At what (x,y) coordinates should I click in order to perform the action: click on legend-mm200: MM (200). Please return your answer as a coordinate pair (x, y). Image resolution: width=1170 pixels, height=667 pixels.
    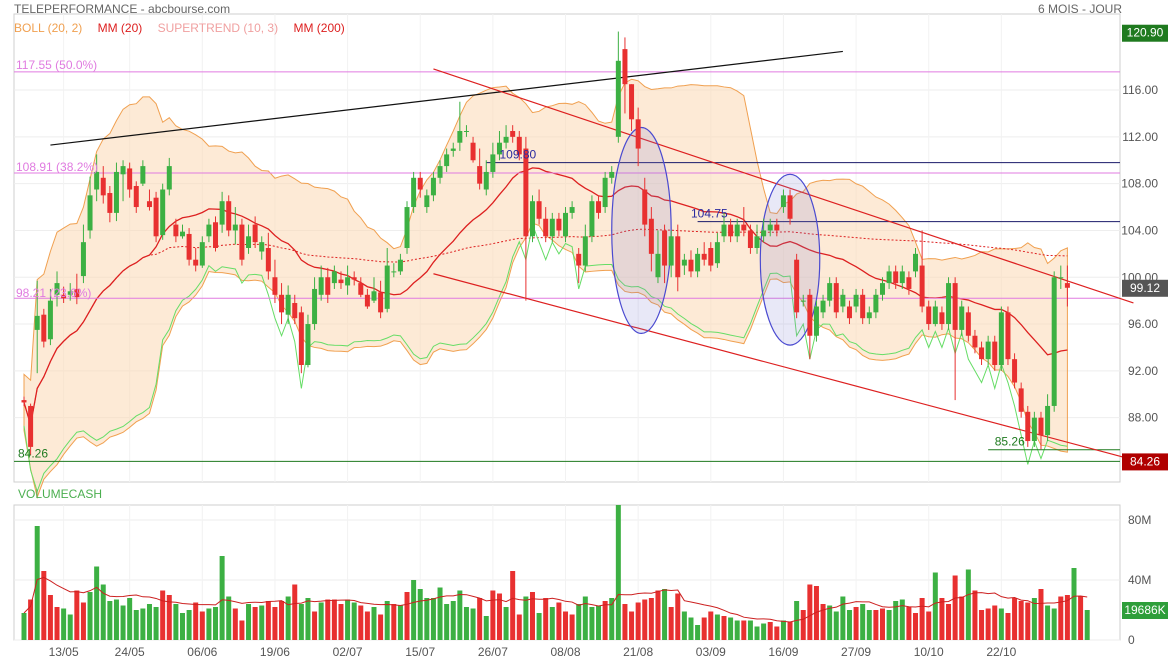
    Looking at the image, I should click on (319, 28).